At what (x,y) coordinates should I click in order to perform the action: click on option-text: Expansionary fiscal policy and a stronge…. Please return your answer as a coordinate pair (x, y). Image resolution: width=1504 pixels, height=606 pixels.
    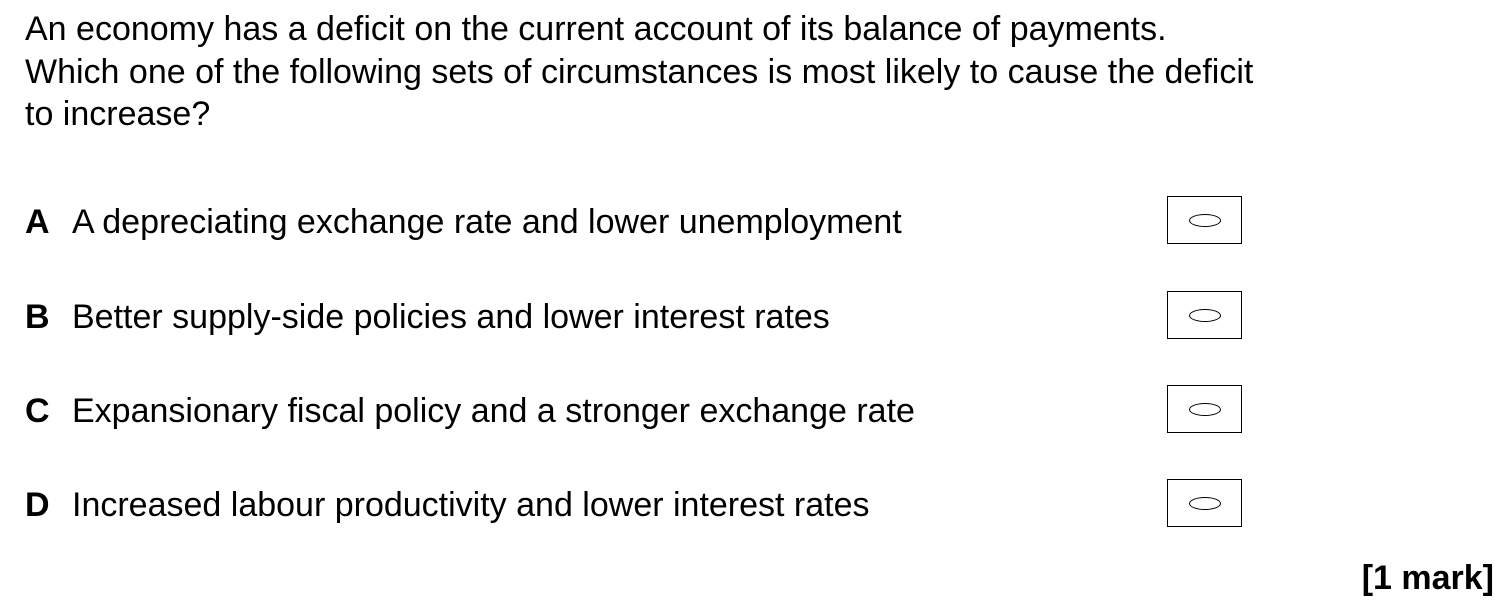
    Looking at the image, I should click on (493, 411).